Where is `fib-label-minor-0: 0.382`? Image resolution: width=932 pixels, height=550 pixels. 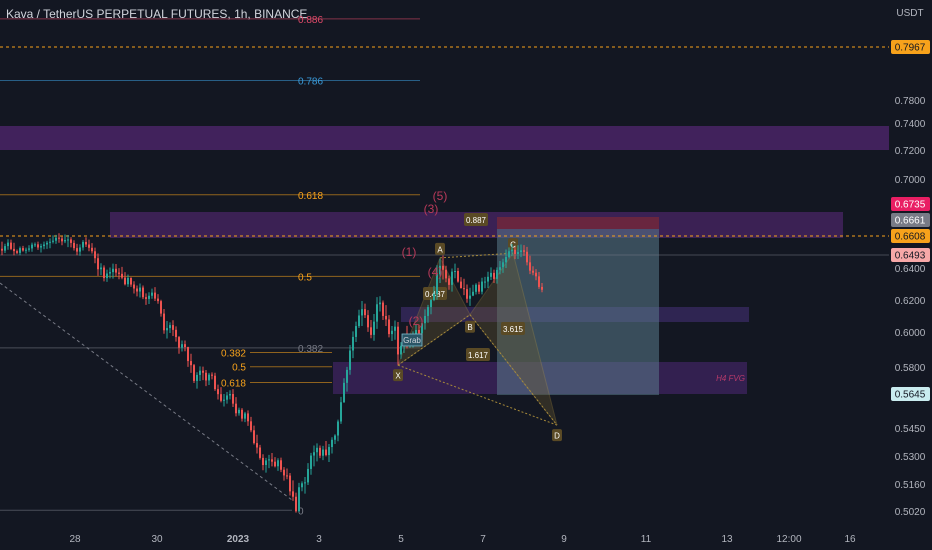
fib-label-minor-0: 0.382 is located at coordinates (233, 354).